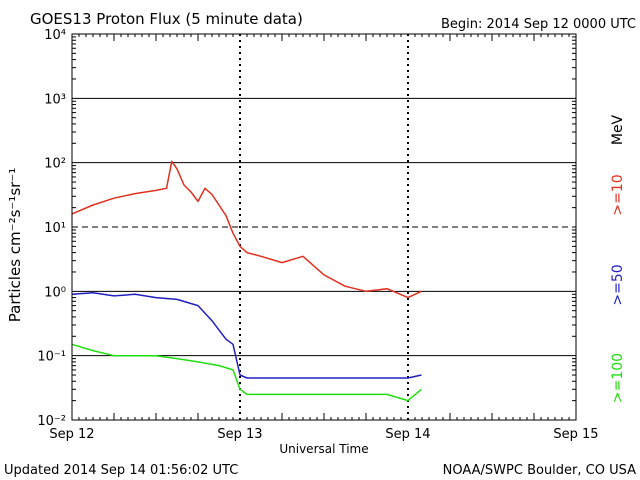  Describe the element at coordinates (166, 19) in the screenshot. I see `chart-title: GOES13 Proton Flux (5 minute data)` at that location.